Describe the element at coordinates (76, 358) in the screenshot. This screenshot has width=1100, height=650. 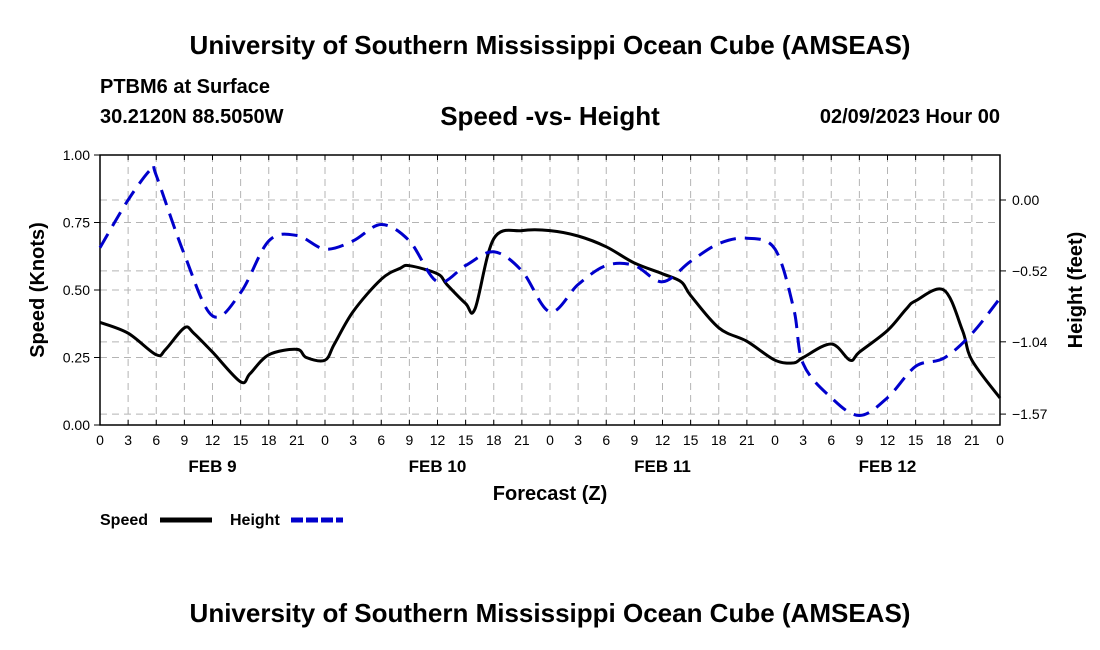
I see `y-tick-label-left: 0.25` at that location.